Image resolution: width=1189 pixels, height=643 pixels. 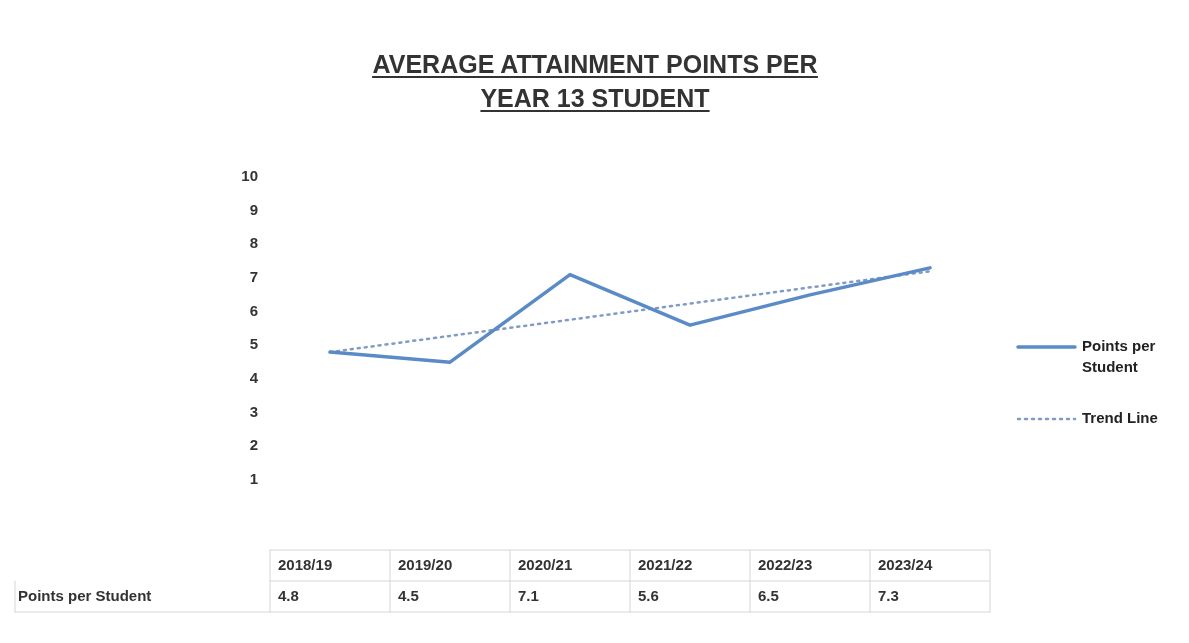 I want to click on data-label: 6.5, so click(x=768, y=595).